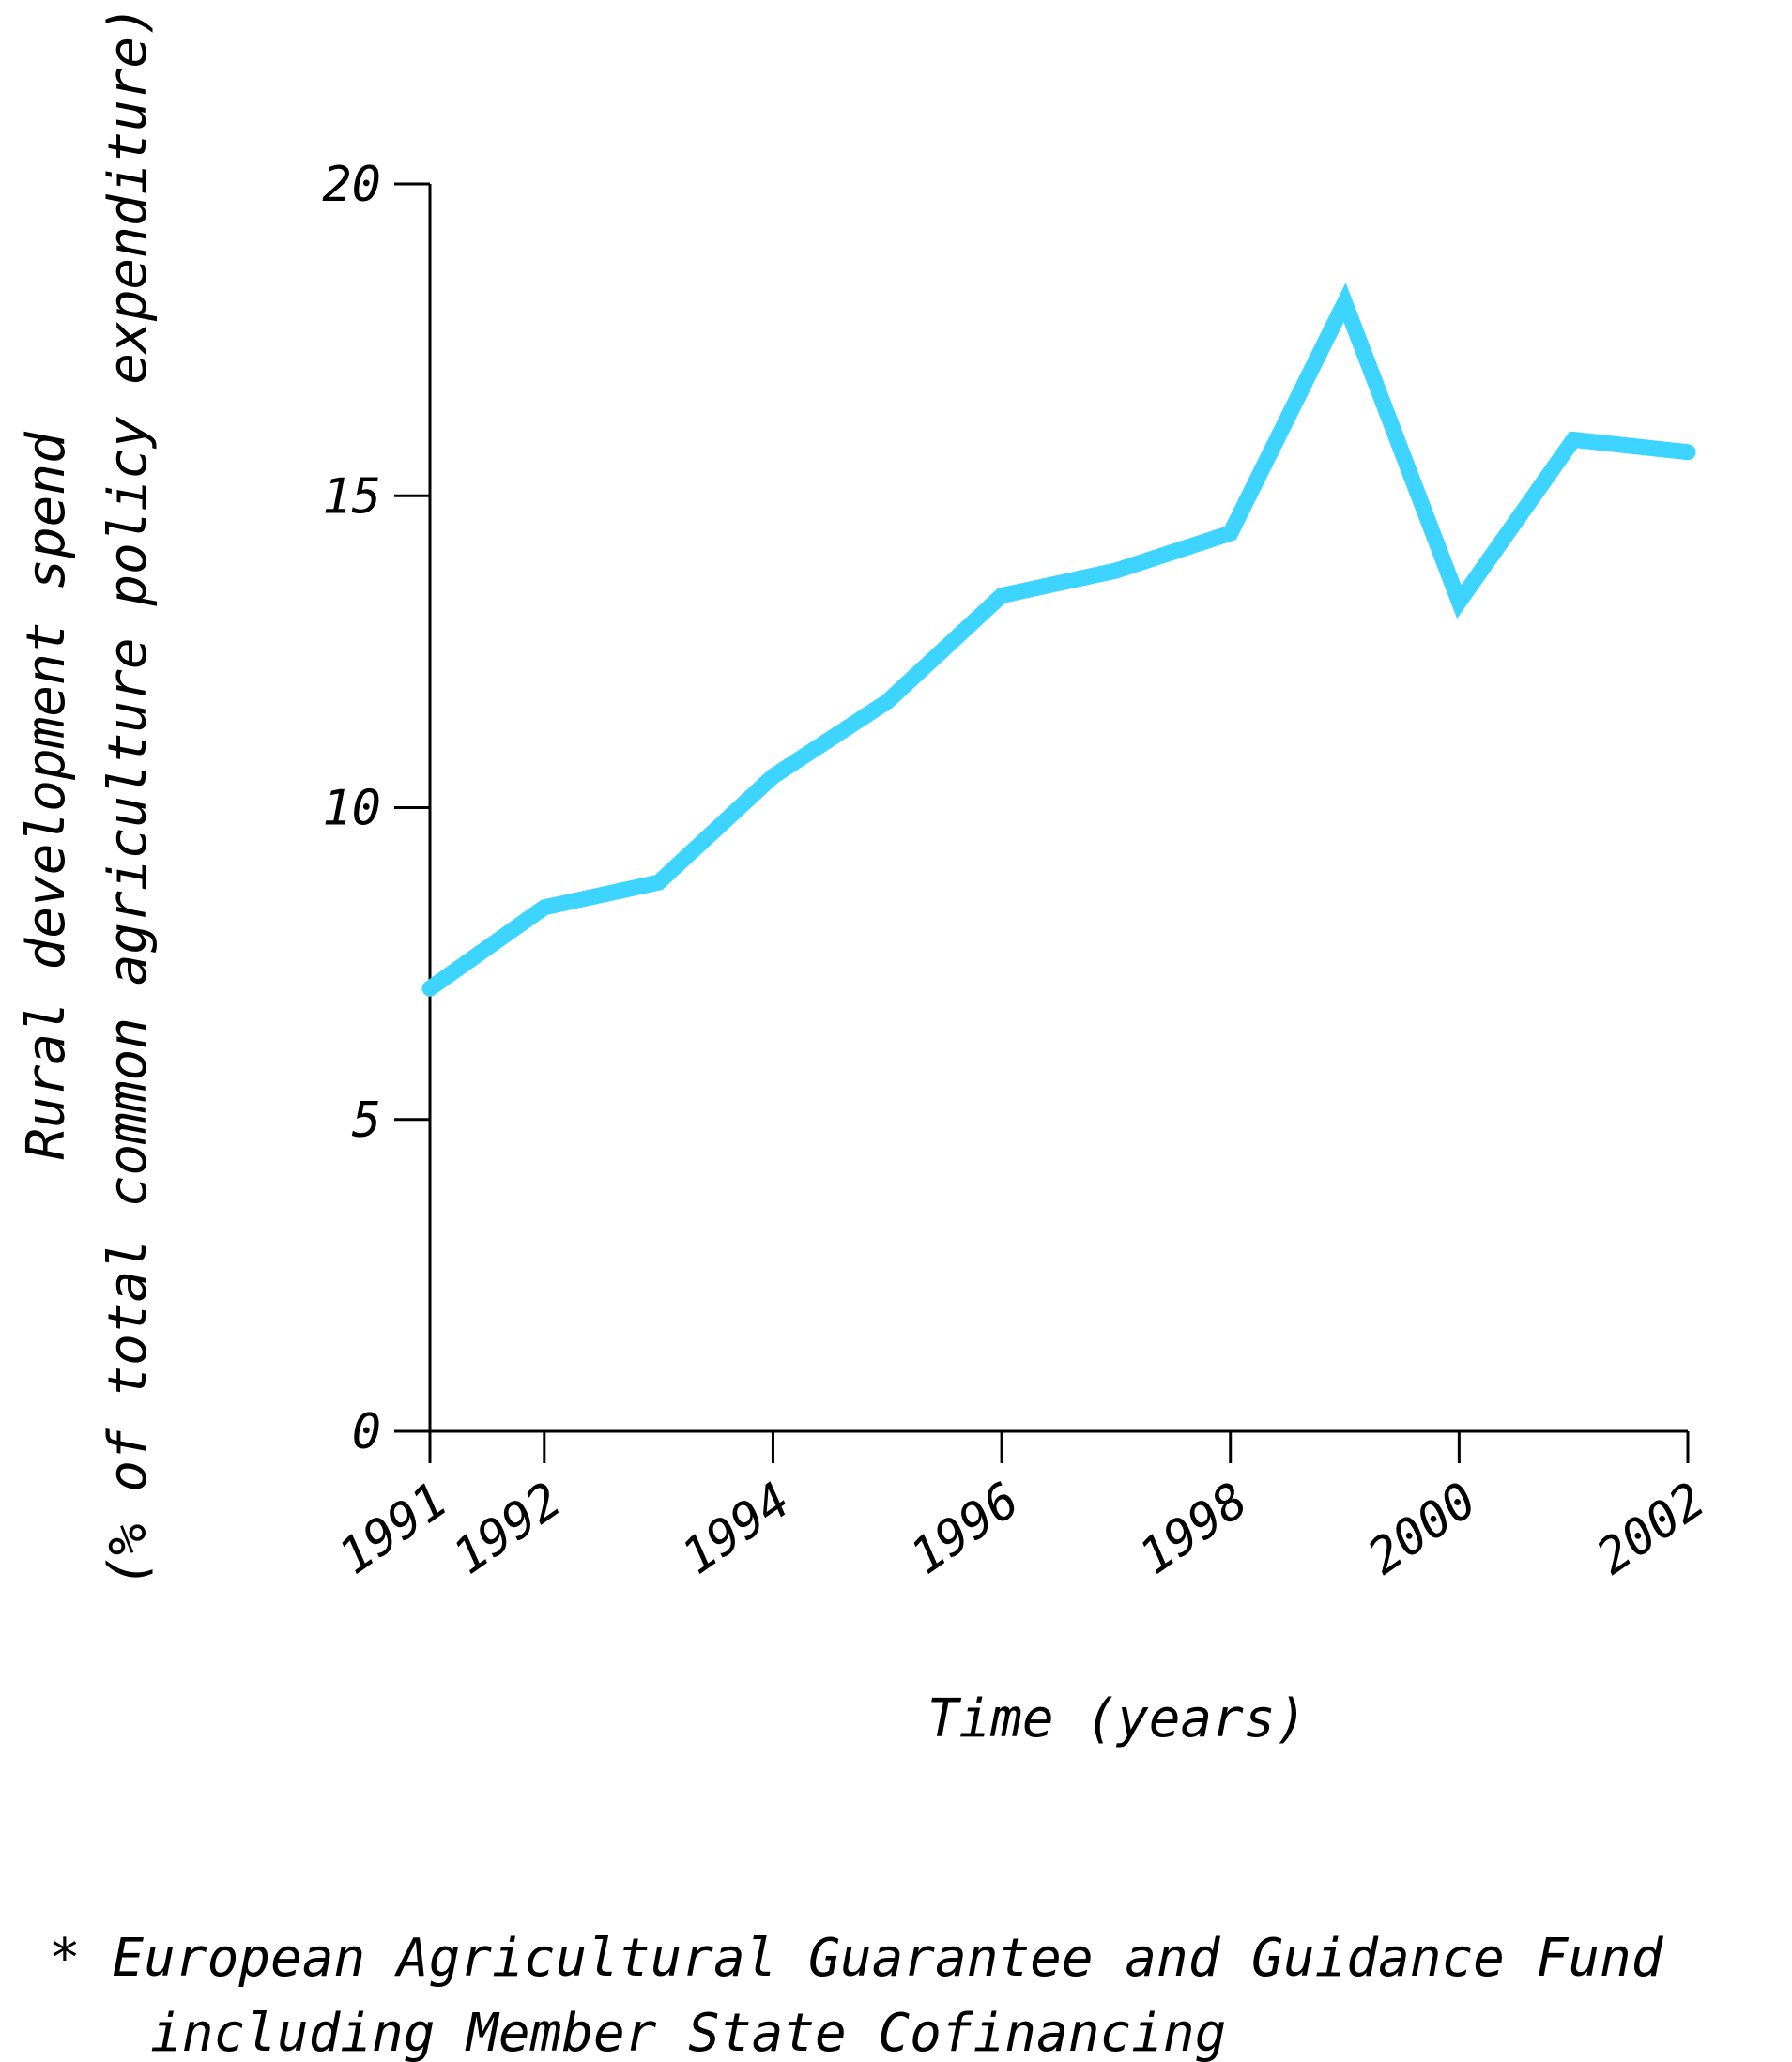 The image size is (1792, 2062). What do you see at coordinates (1651, 1529) in the screenshot?
I see `x-tick-label: 2002` at bounding box center [1651, 1529].